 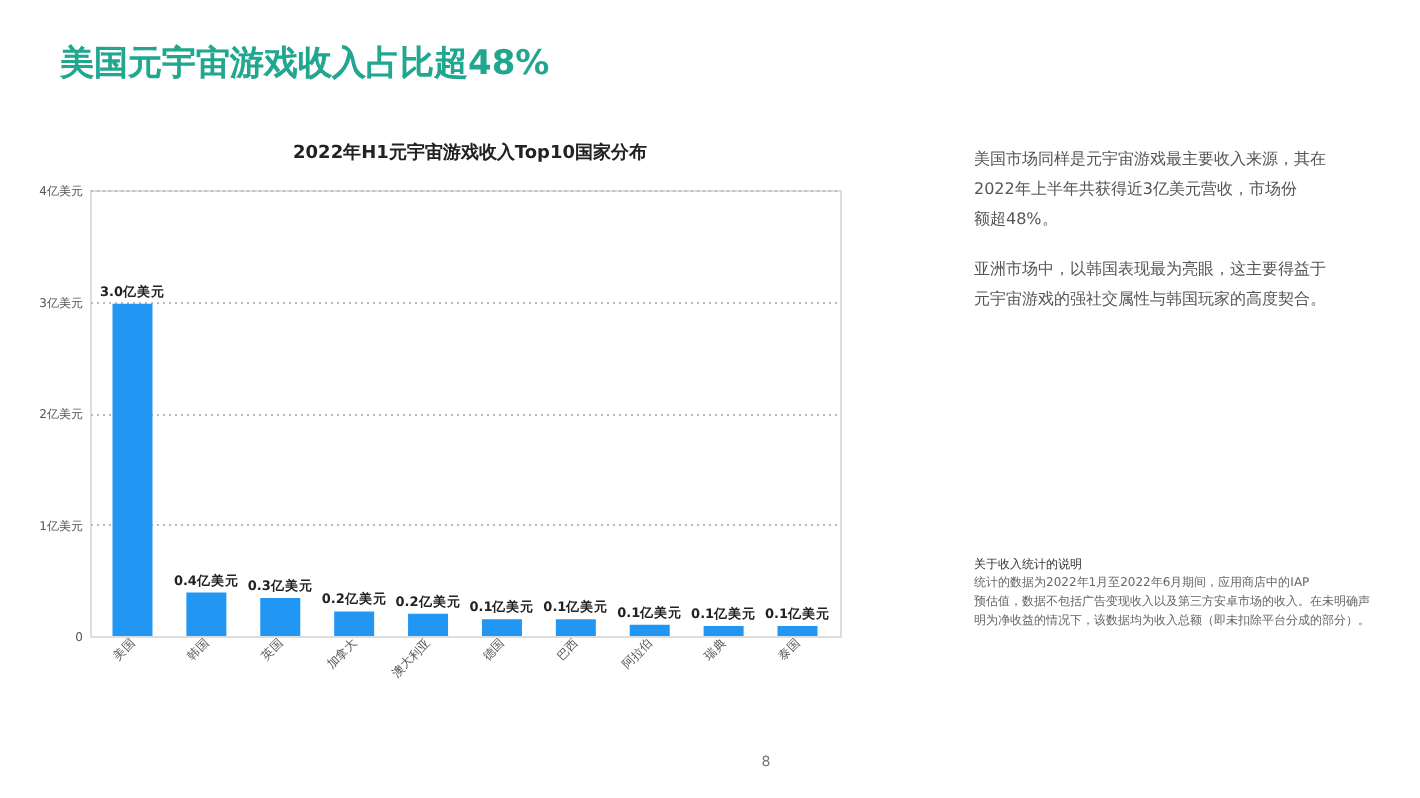 I want to click on text: 美国市场同样是元宇宙游戏最主要收入来源，其在2022年上半年共获得近3亿美元营收，市场份额超48%。, so click(x=1150, y=189).